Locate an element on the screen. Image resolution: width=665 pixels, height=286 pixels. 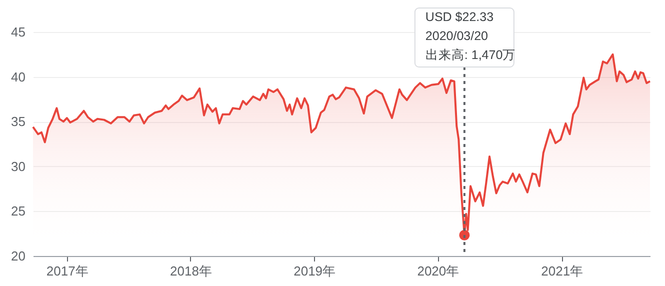
y-tick-label: 35 is located at coordinates (18, 122).